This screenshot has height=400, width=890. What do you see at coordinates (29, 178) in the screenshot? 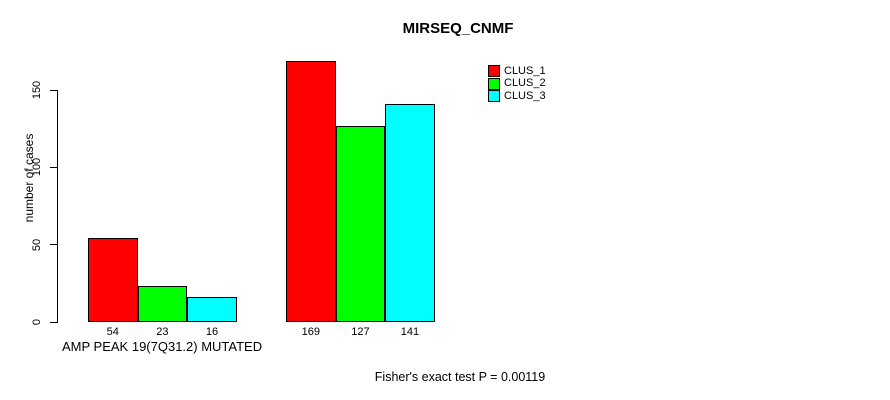
I see `y-axis-label: number of cases` at bounding box center [29, 178].